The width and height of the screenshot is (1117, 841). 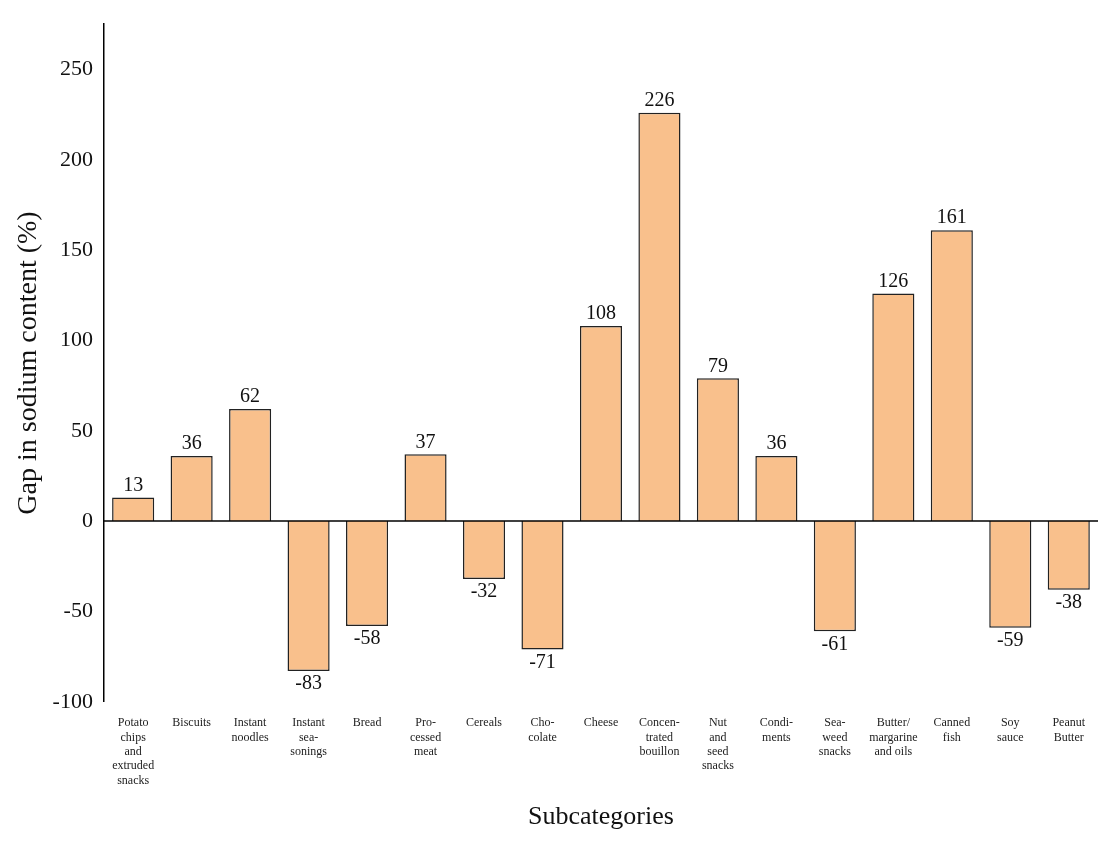 I want to click on x-tick-label: Cheese, so click(x=601, y=722).